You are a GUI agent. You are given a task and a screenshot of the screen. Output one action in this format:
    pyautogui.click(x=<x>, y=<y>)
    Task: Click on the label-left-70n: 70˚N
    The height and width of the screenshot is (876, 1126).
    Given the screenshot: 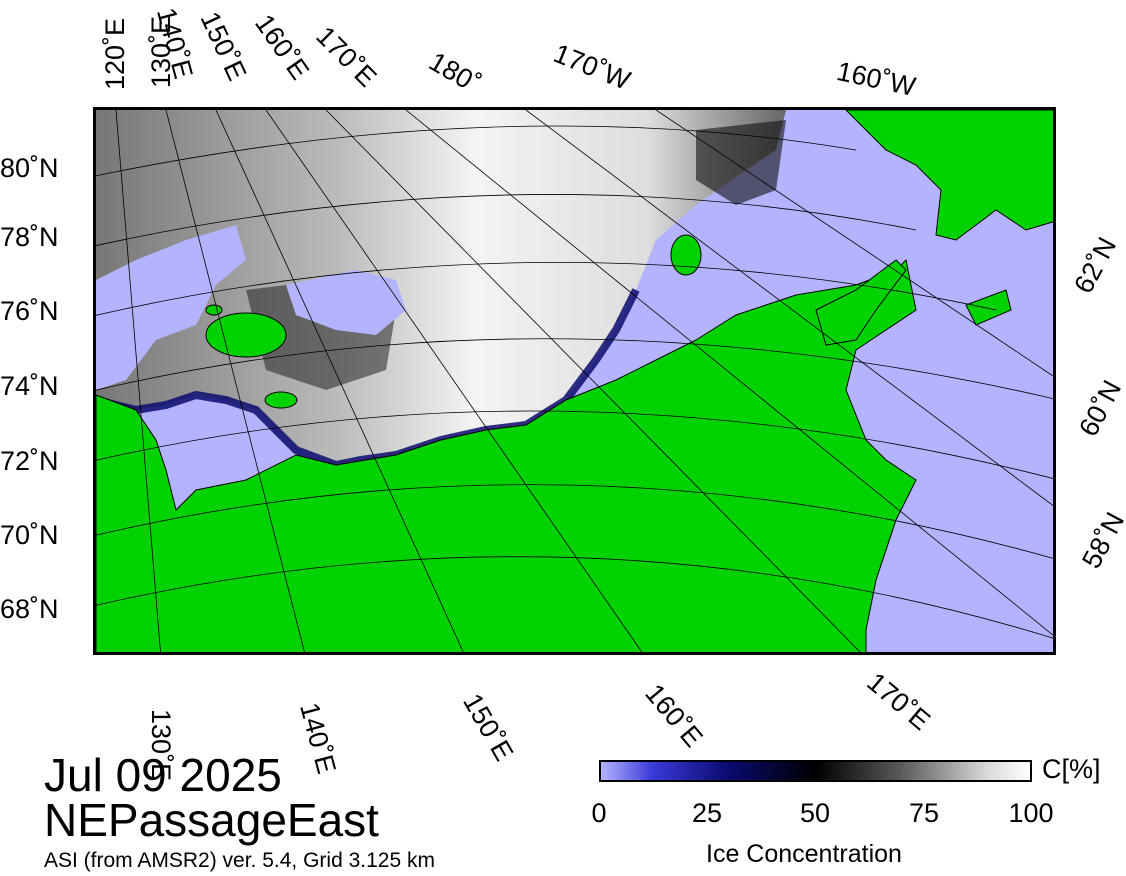 What is the action you would take?
    pyautogui.click(x=29, y=535)
    